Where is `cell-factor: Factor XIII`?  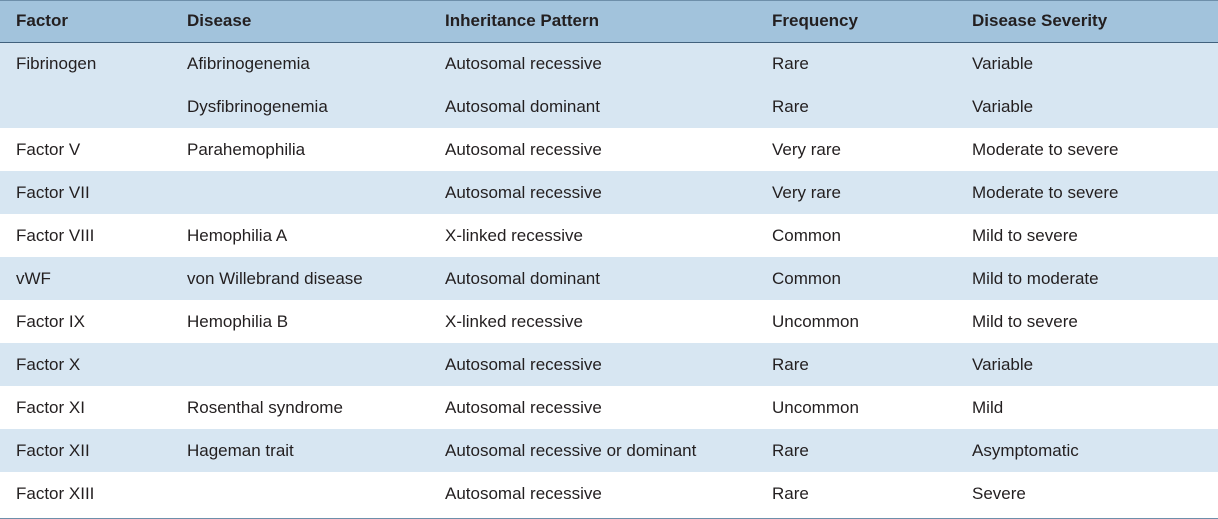 cell-factor: Factor XIII is located at coordinates (55, 493).